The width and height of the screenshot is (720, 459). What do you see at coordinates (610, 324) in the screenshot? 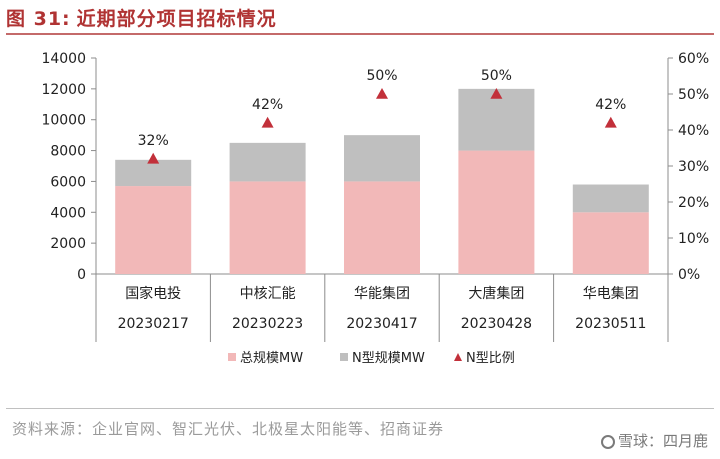
I see `category-date-label: 20230511` at bounding box center [610, 324].